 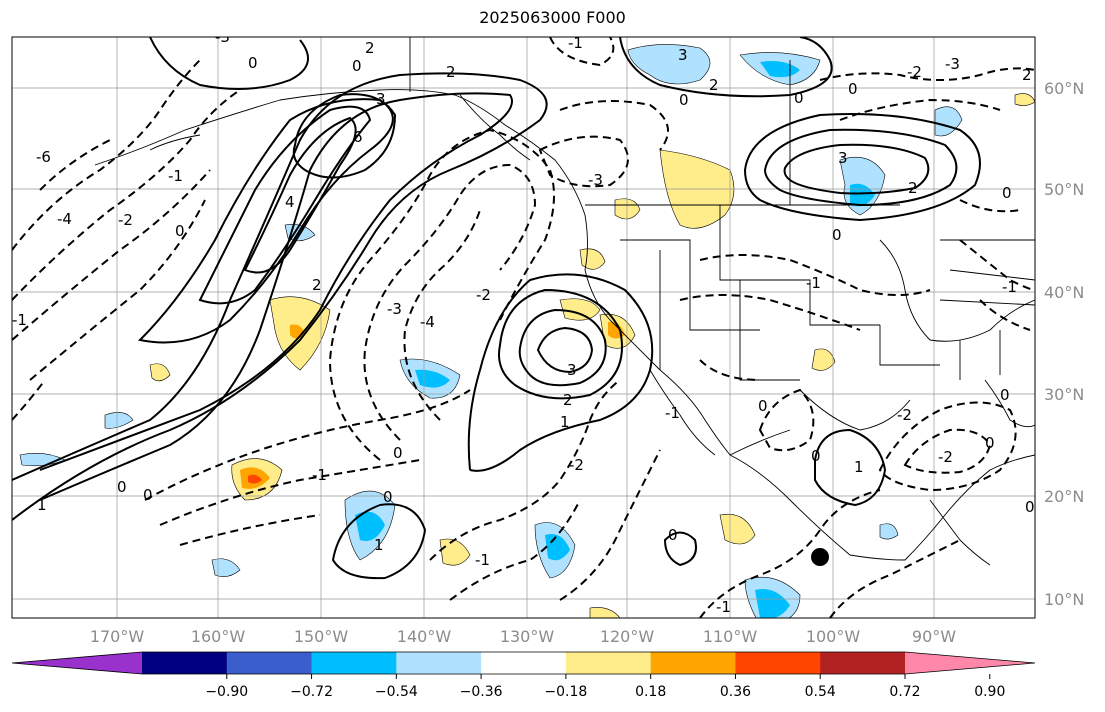 What do you see at coordinates (552, 17) in the screenshot?
I see `chart-title: 2025063000 F000` at bounding box center [552, 17].